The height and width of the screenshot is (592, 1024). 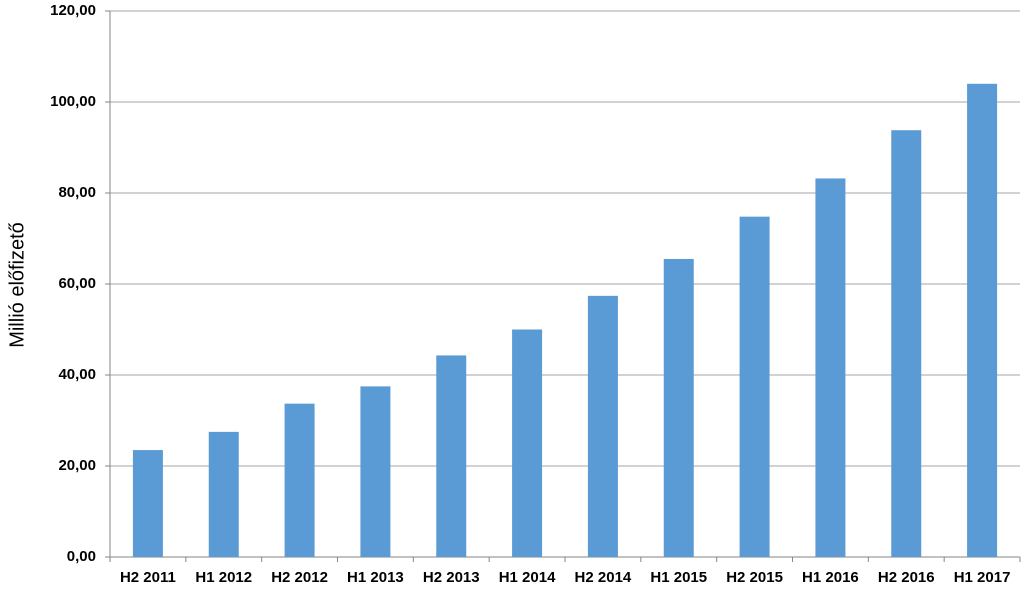 I want to click on x-tick-label: H2 2012, so click(x=299, y=577).